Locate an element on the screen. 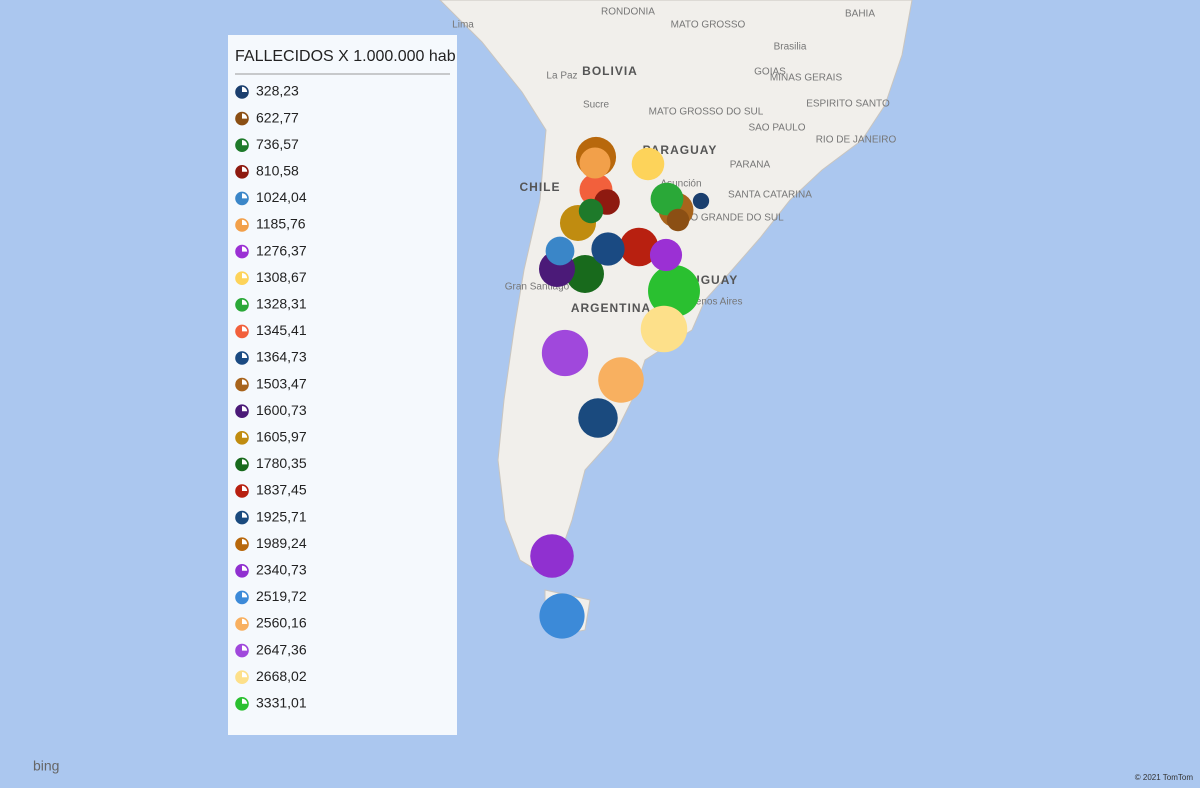 The image size is (1200, 793). legend-label: 1276,37 is located at coordinates (281, 250).